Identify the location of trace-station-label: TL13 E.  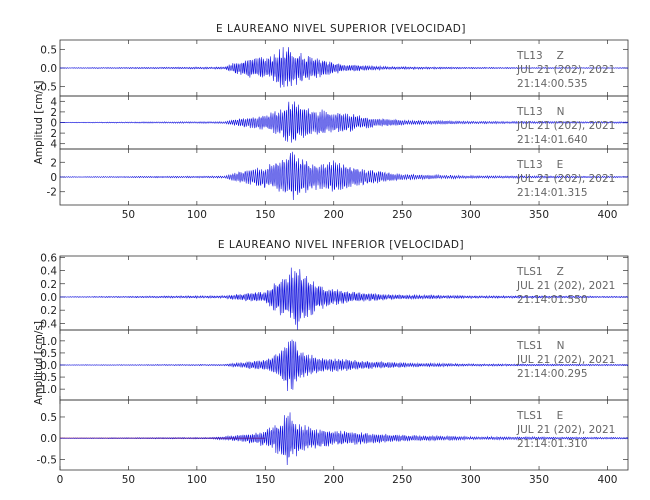
(539, 165).